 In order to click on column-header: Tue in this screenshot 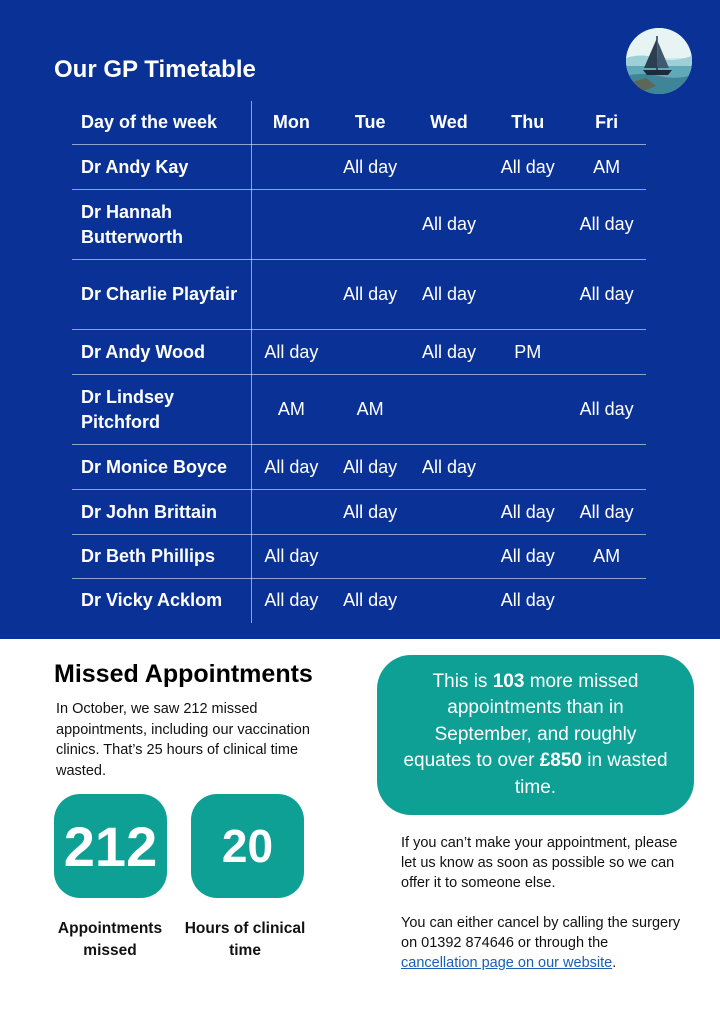, I will do `click(370, 123)`.